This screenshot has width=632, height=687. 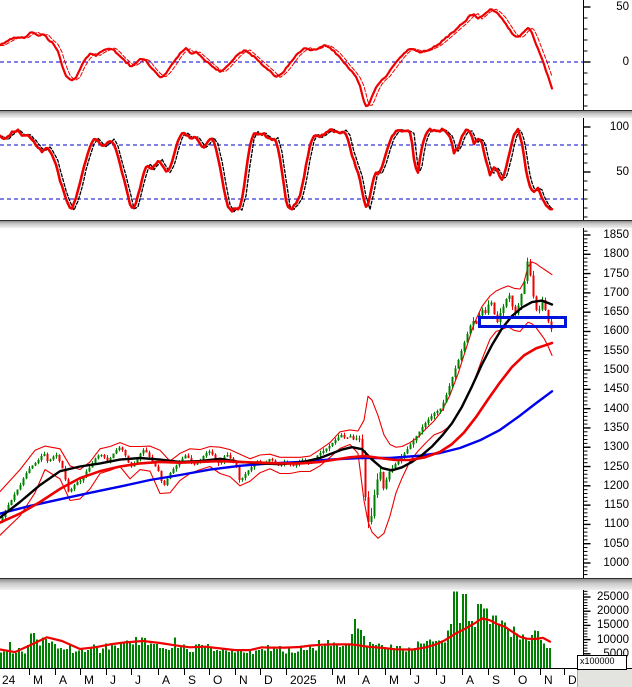 What do you see at coordinates (291, 169) in the screenshot?
I see `stochastic-plot` at bounding box center [291, 169].